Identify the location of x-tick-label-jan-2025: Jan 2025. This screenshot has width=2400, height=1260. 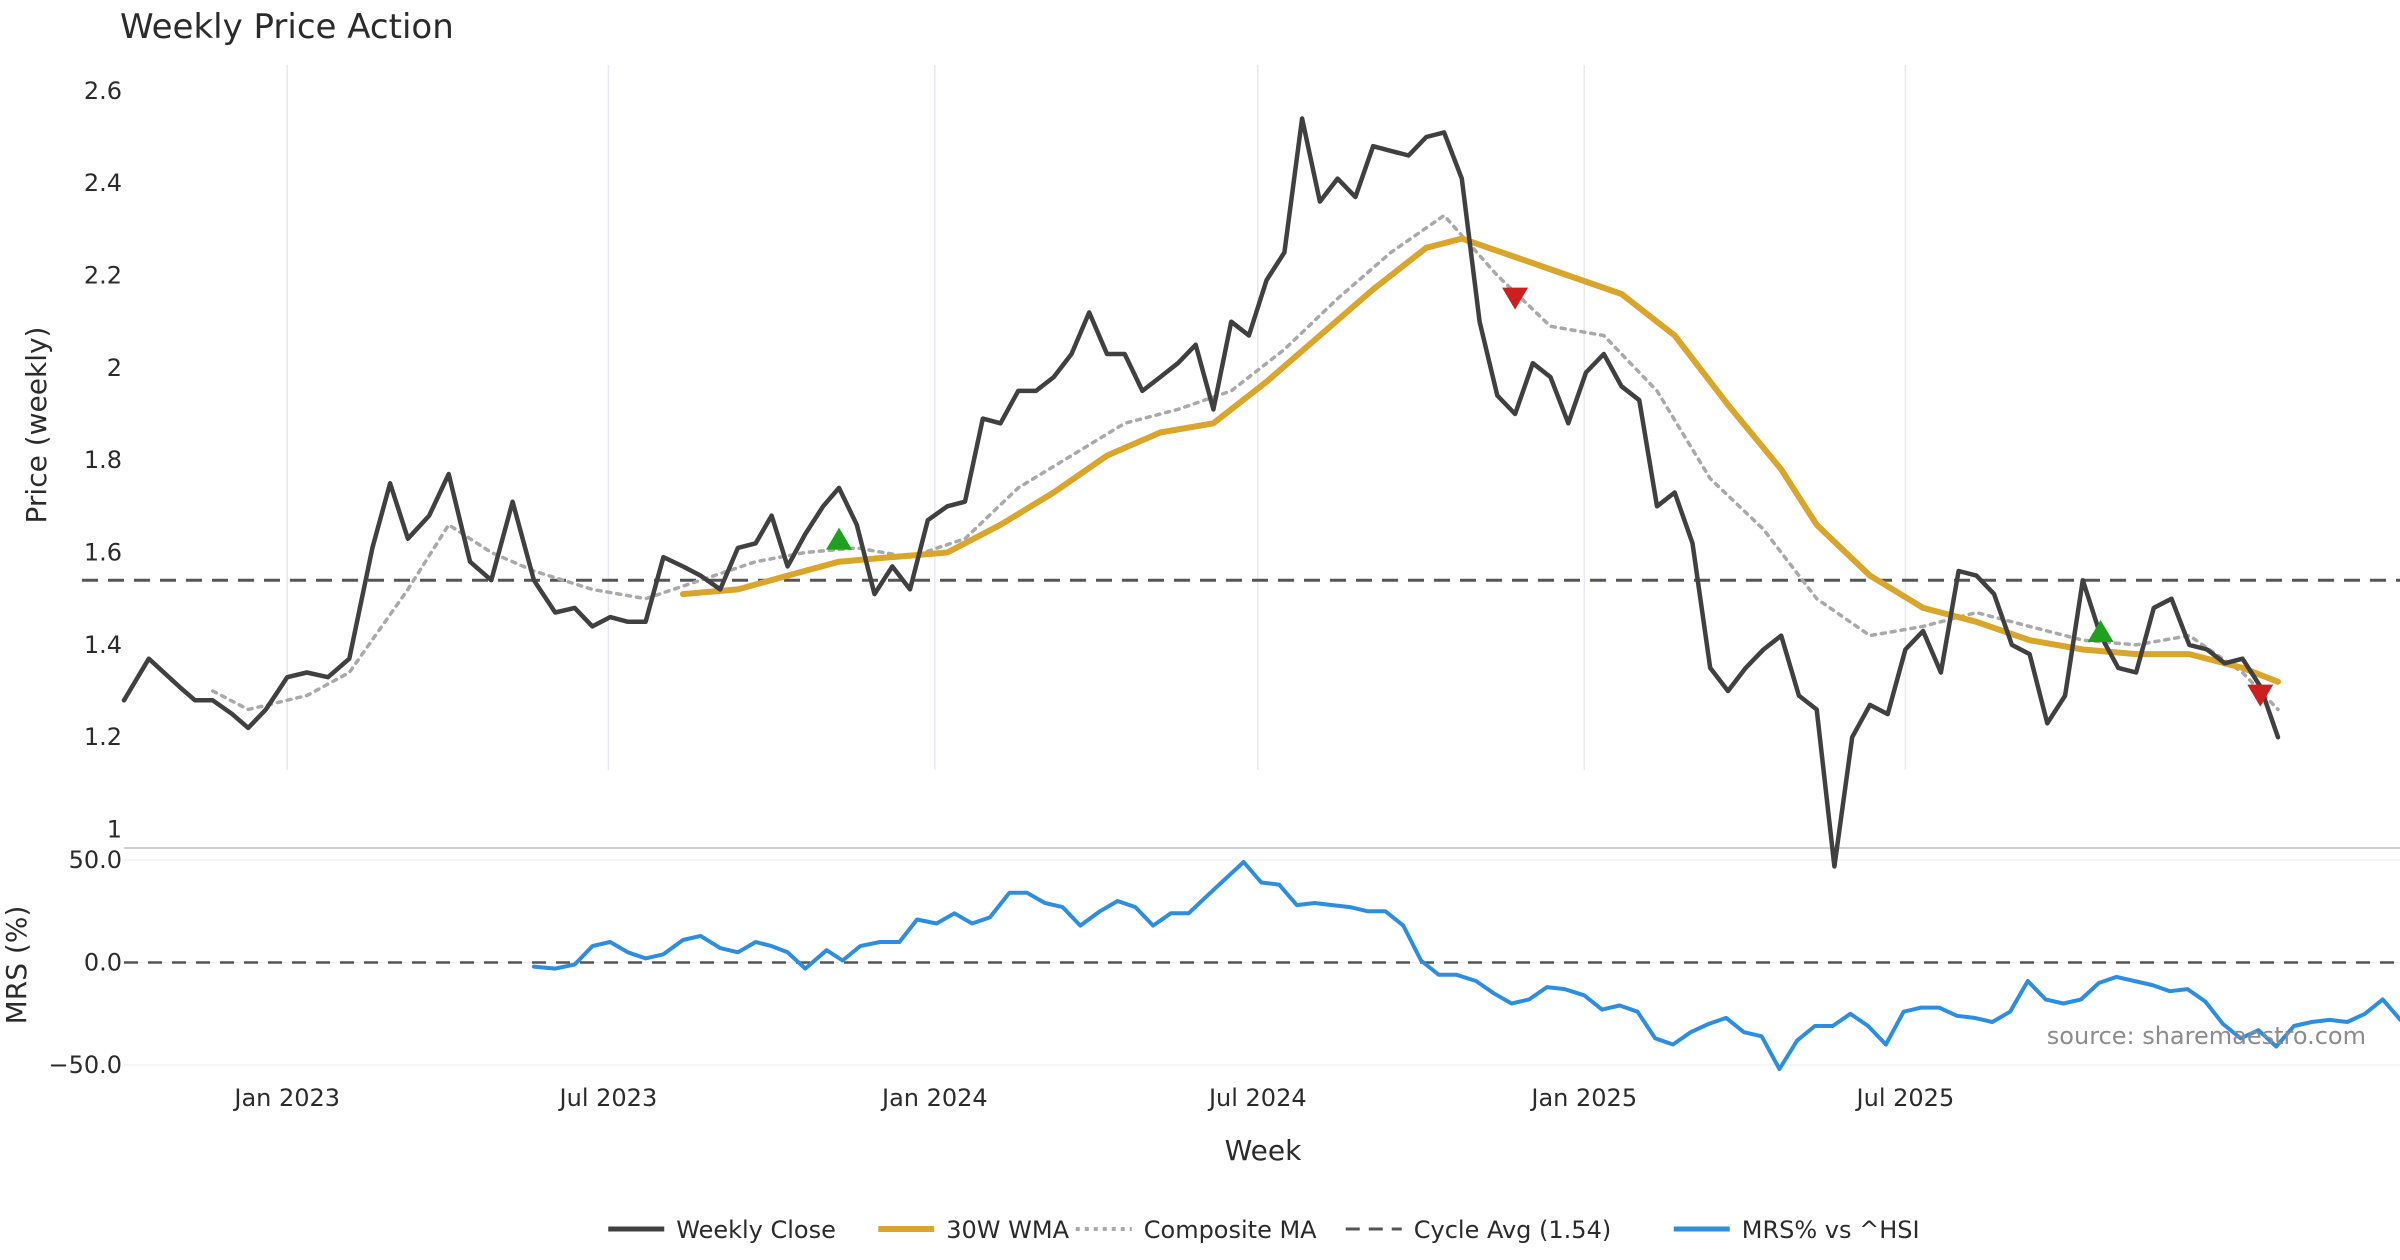
(1583, 1098).